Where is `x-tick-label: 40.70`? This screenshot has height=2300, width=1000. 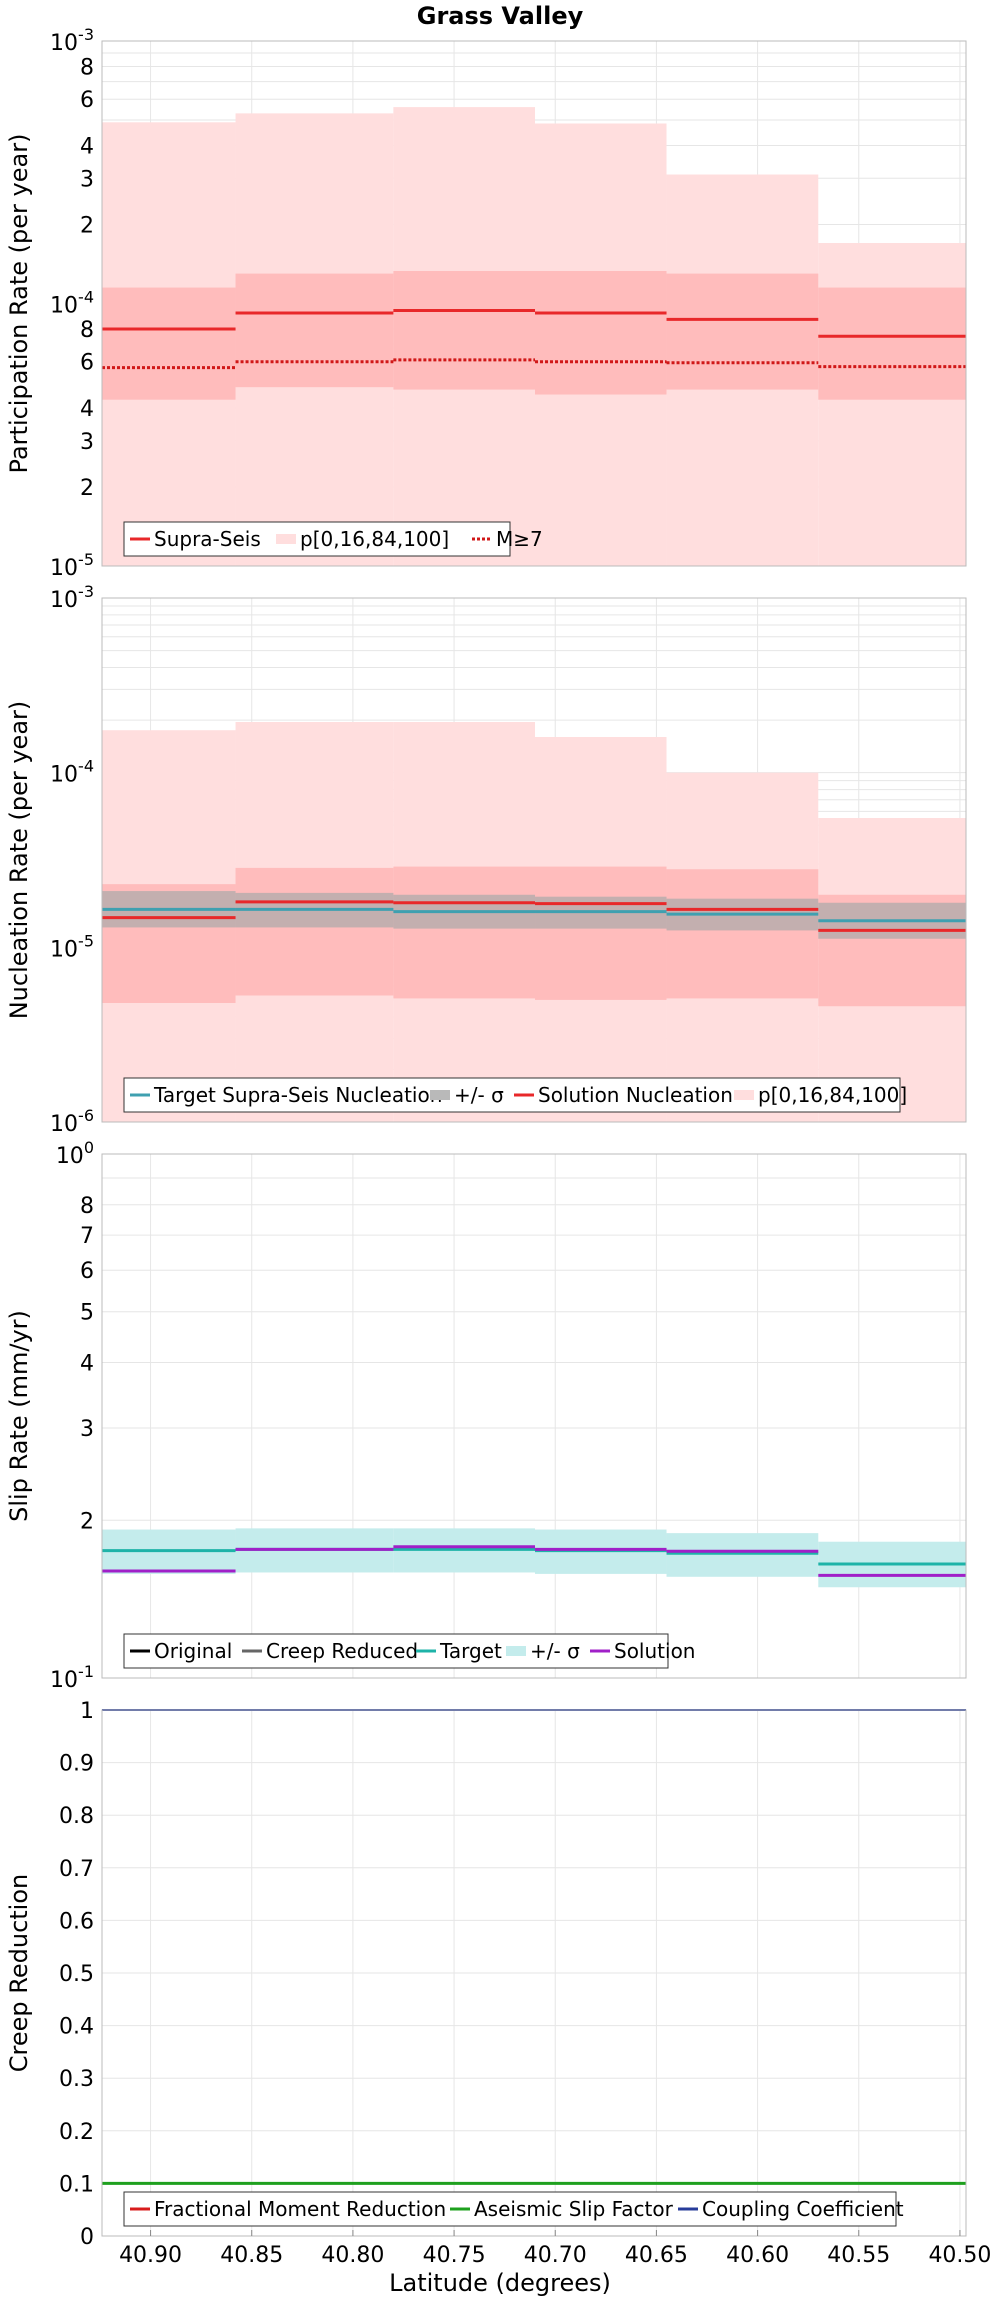 x-tick-label: 40.70 is located at coordinates (555, 2255).